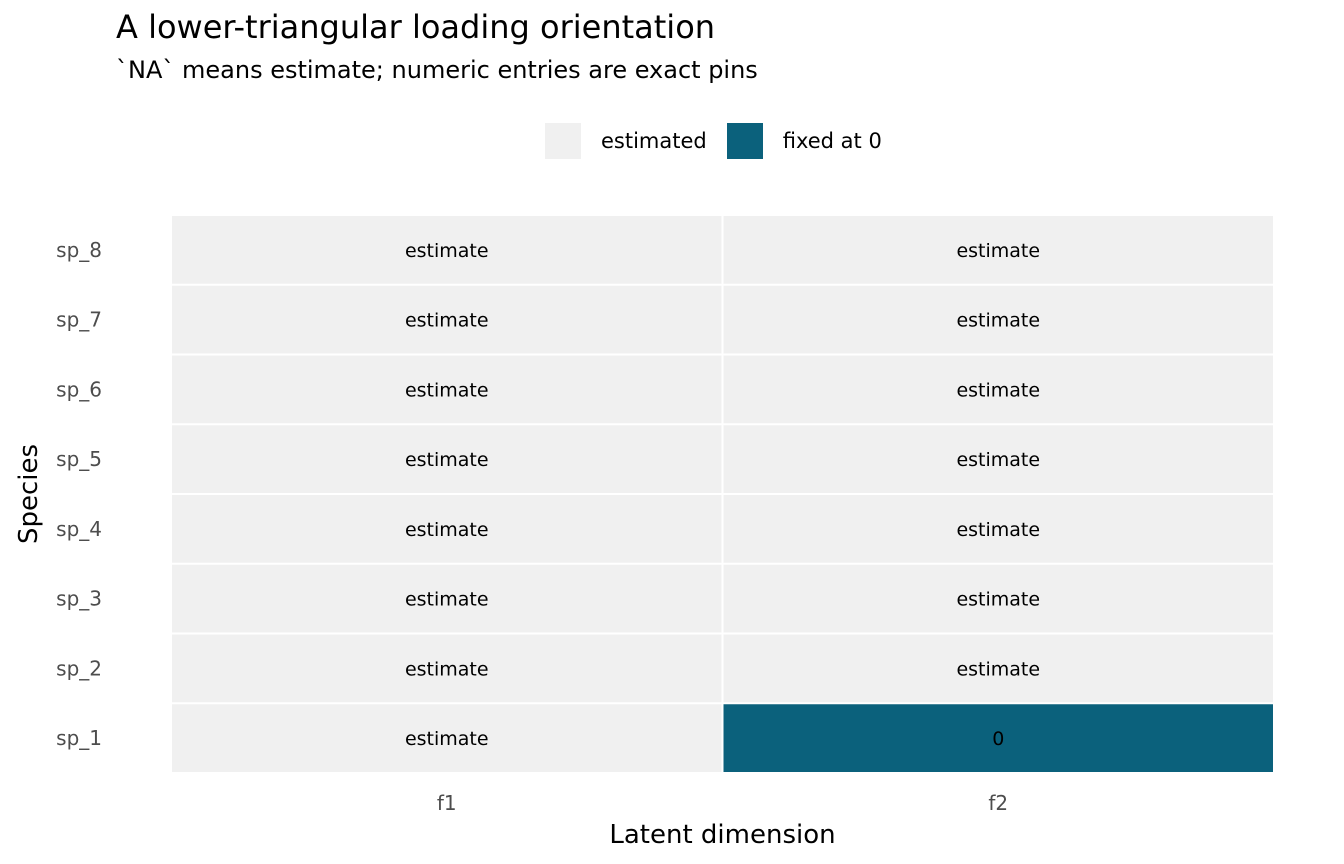 This screenshot has width=1344, height=864. I want to click on legend-item-fixed: fixed at 0, so click(804, 141).